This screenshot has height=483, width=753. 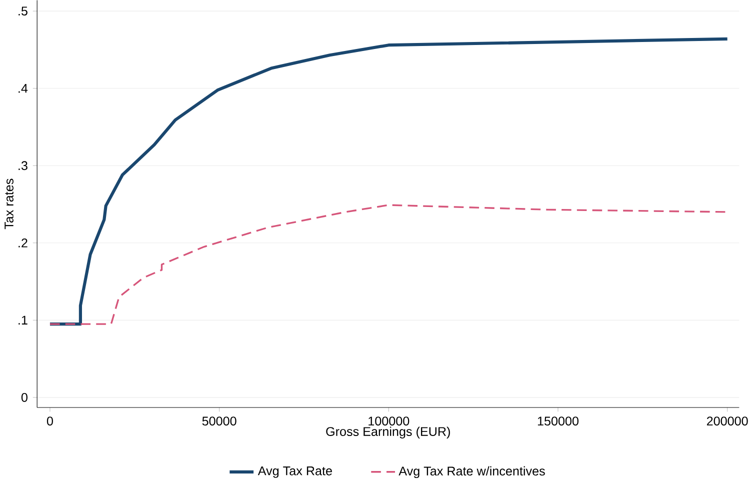 I want to click on y-tick-label: .3, so click(x=23, y=165).